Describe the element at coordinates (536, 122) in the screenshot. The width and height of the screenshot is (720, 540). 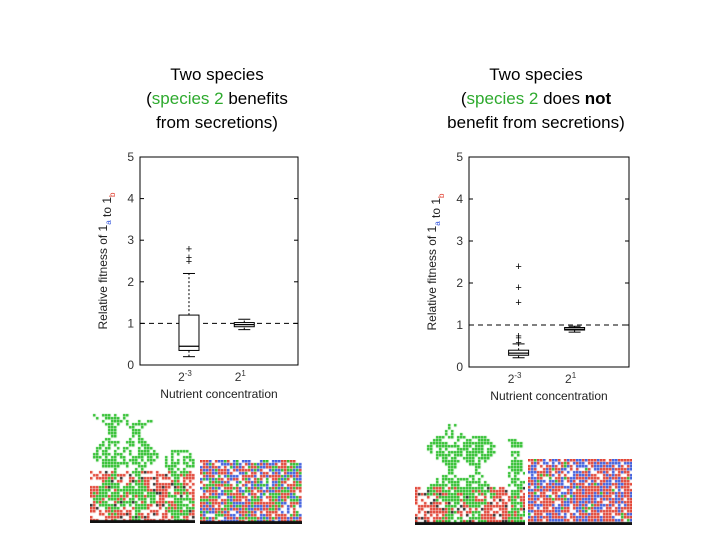
I see `panel-2-title-line3: benefit from secretions)` at that location.